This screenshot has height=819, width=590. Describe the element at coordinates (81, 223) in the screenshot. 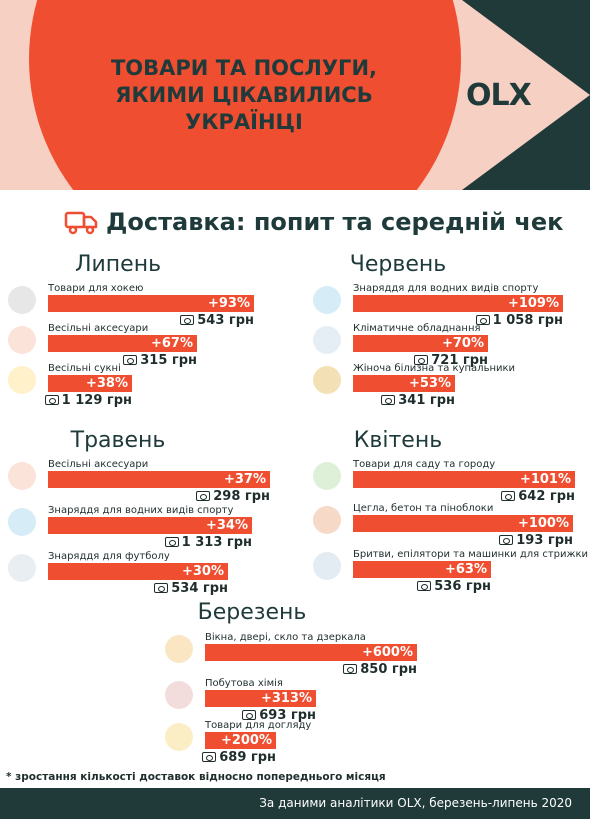

I see `truck-icon` at that location.